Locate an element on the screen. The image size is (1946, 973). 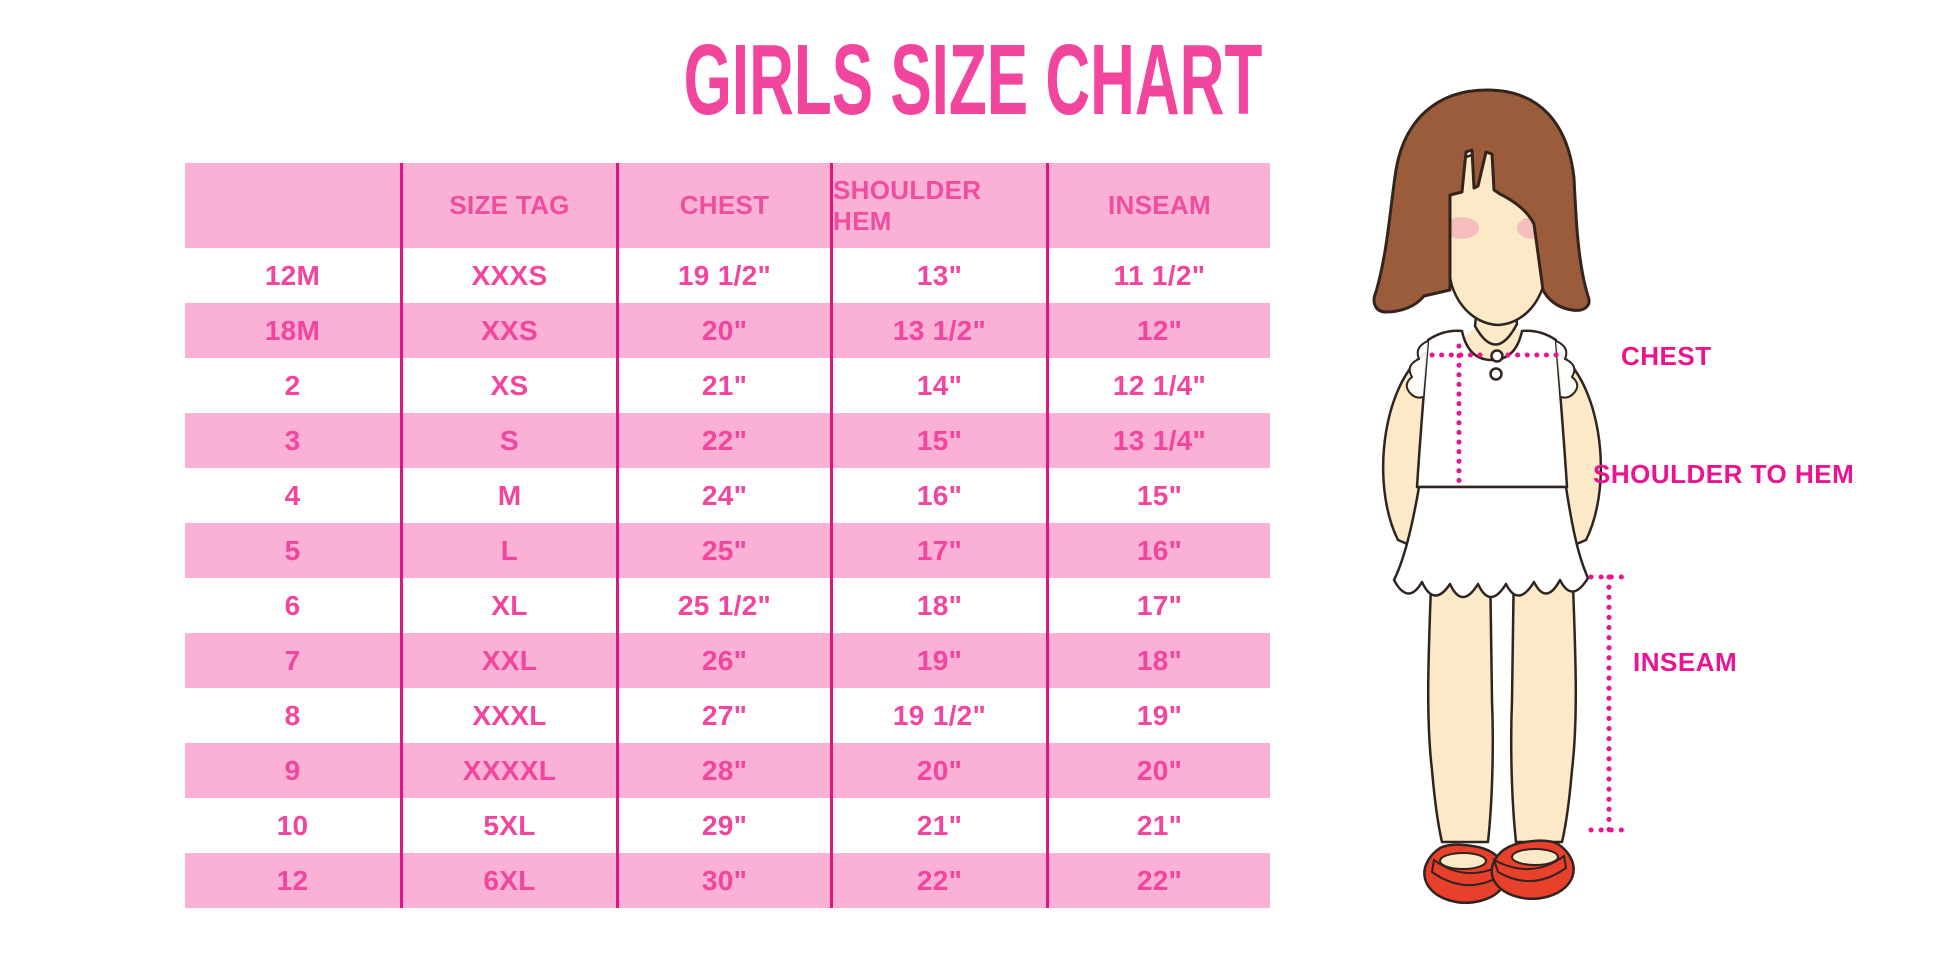
row-size-label: 5 is located at coordinates (292, 550).